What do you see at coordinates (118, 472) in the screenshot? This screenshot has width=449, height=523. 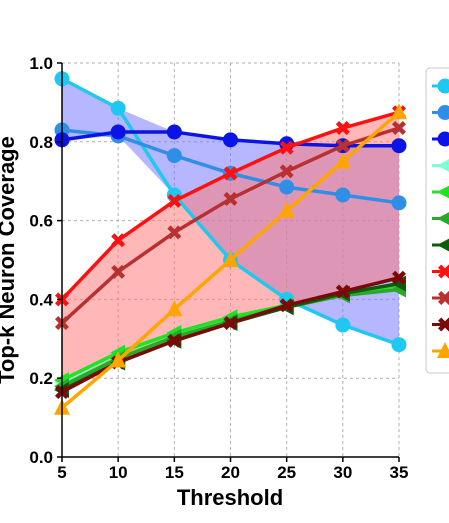 I see `x-tick-label: 10` at bounding box center [118, 472].